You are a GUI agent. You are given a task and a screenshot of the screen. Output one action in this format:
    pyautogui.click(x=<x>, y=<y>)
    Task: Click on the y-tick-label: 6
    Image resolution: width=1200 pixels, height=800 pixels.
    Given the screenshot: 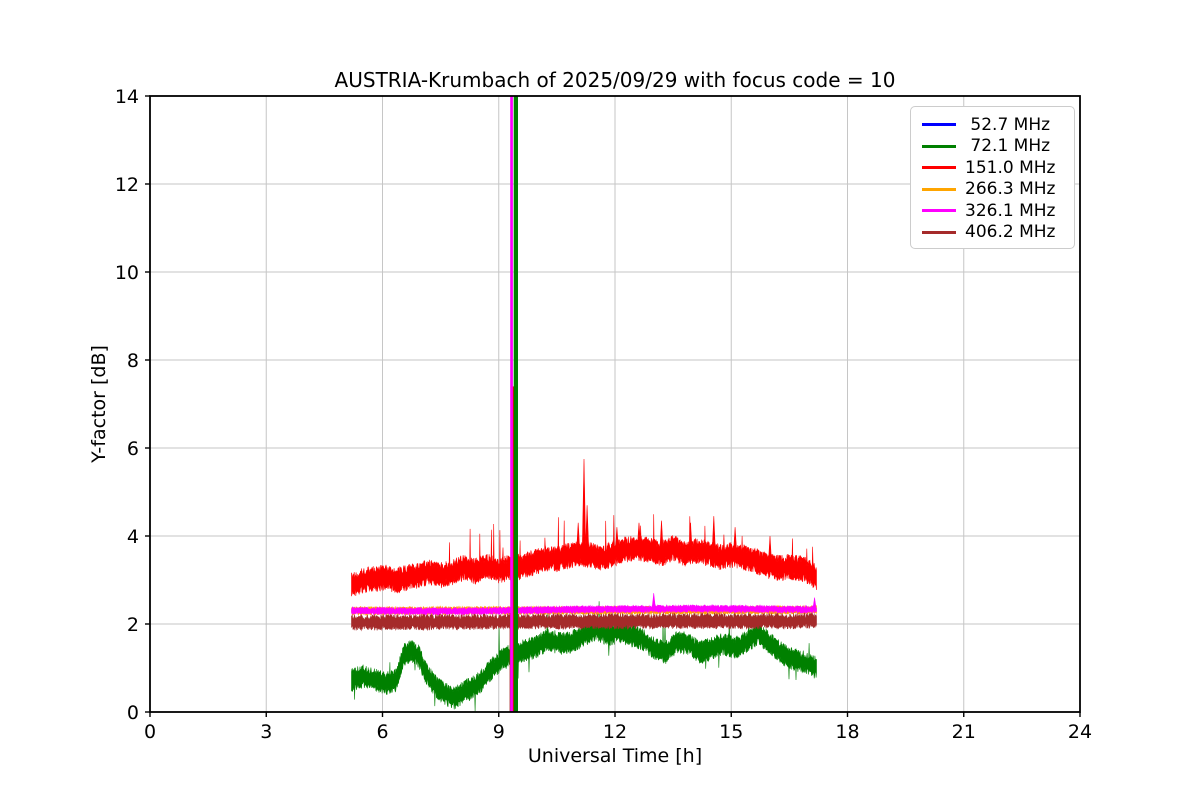 What is the action you would take?
    pyautogui.click(x=133, y=449)
    